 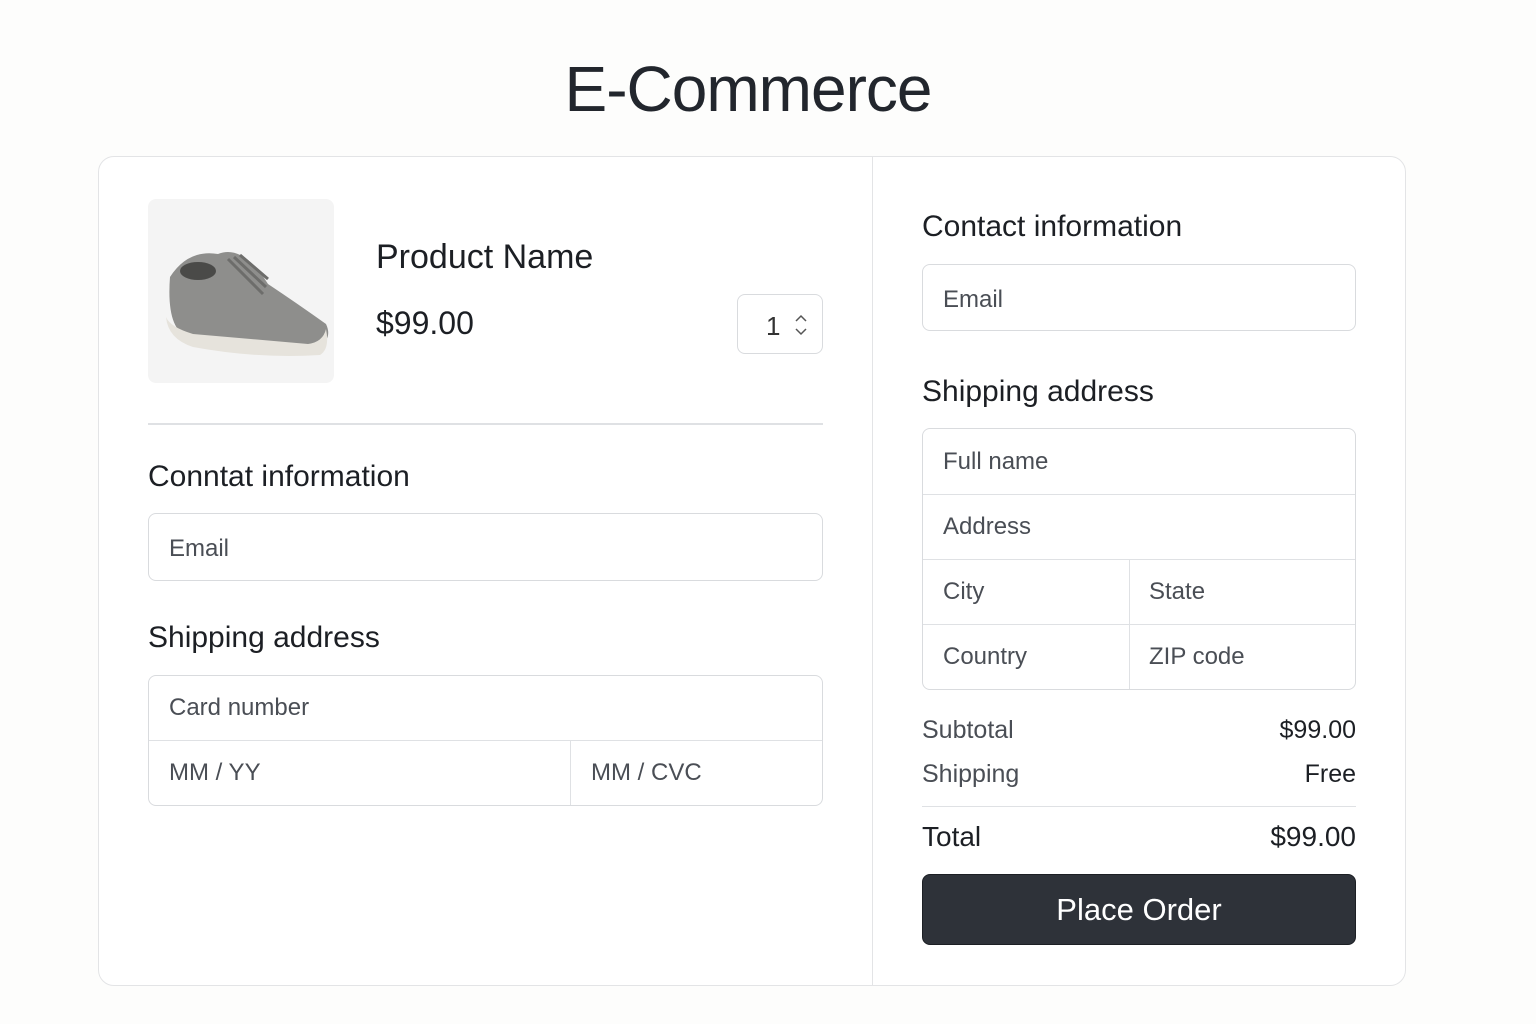 I want to click on sneaker-image, so click(x=241, y=291).